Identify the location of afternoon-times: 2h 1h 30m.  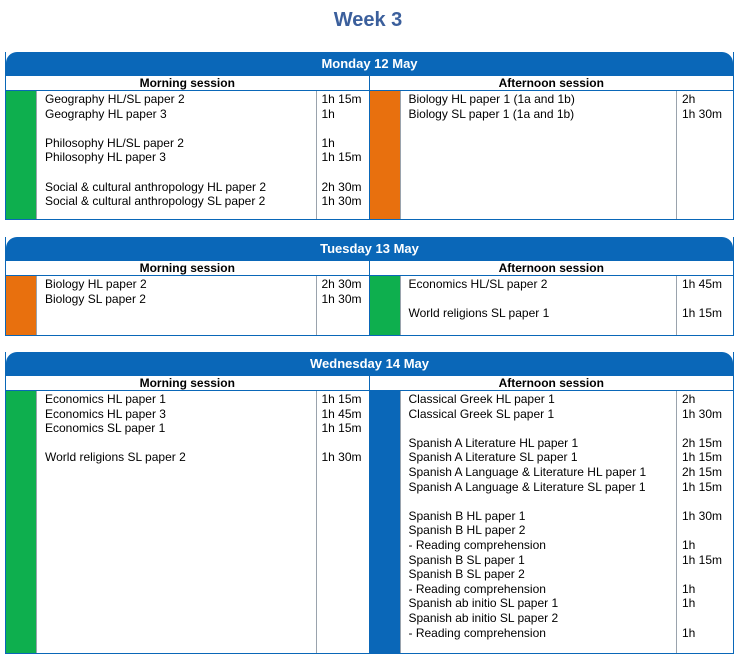
(705, 155).